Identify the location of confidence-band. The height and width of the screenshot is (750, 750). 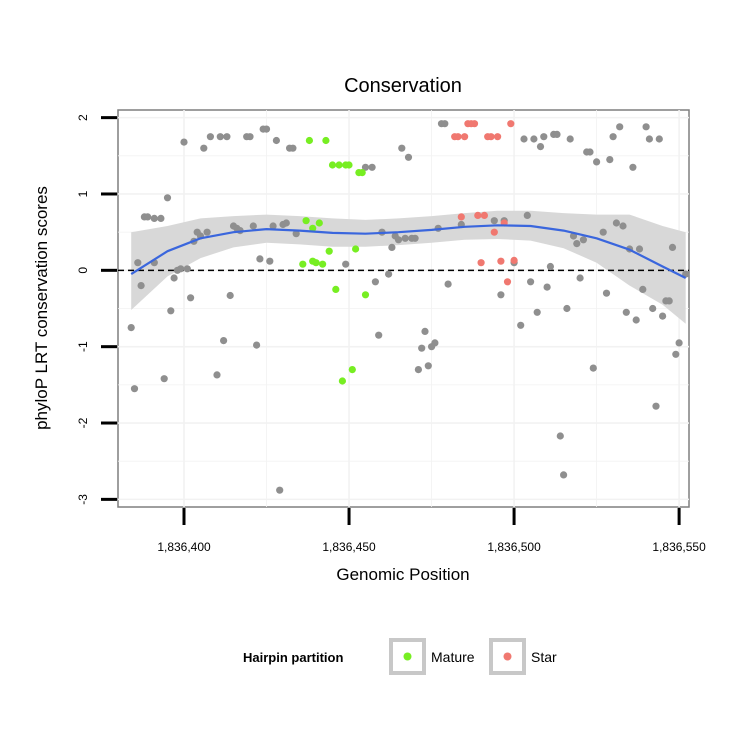
(408, 267).